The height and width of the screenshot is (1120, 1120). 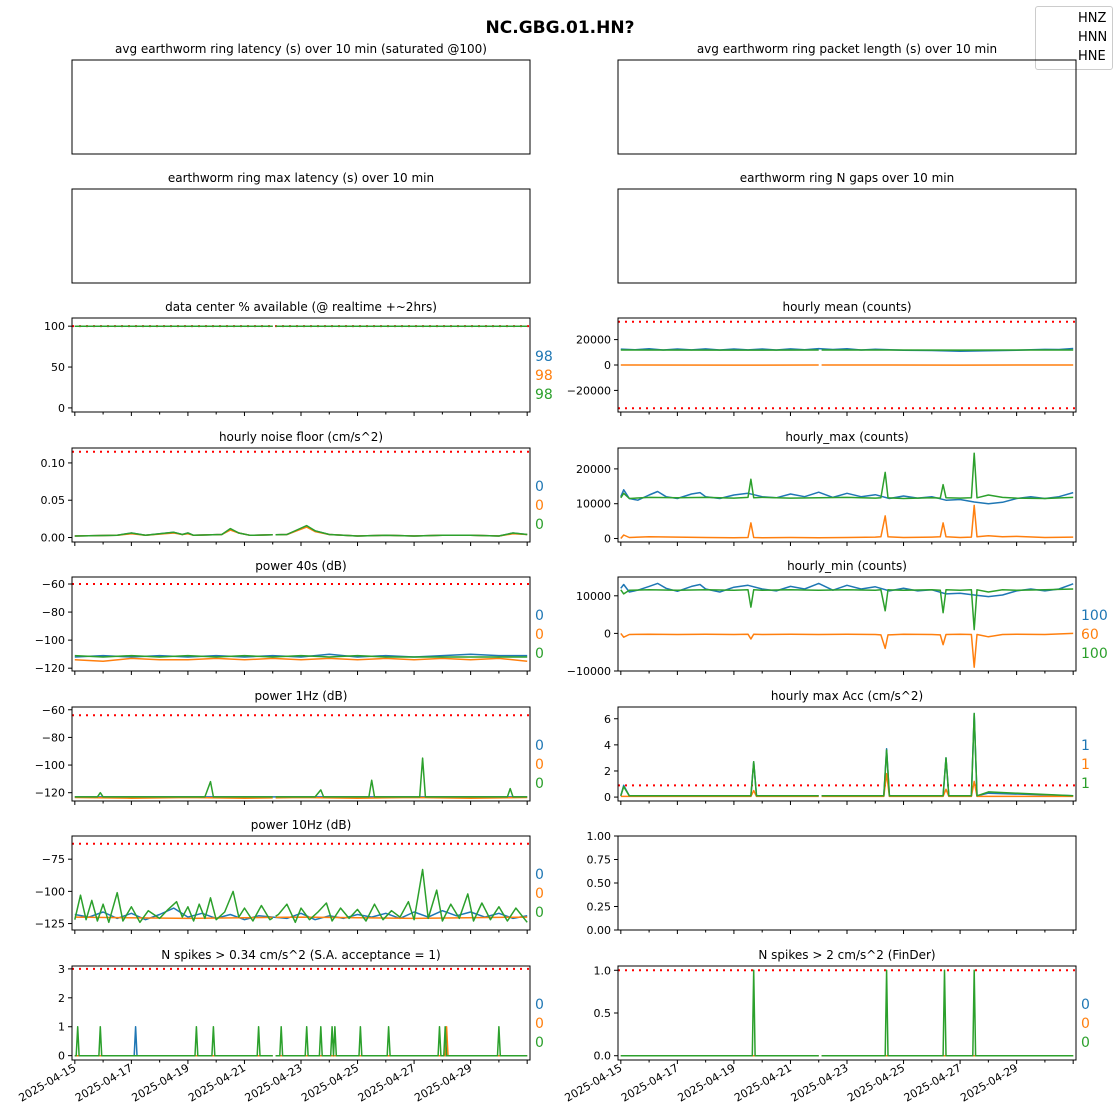 What do you see at coordinates (289, 617) in the screenshot?
I see `panel-p9: power 40s (dB) −120 −100 −80 −60 0 0 0` at bounding box center [289, 617].